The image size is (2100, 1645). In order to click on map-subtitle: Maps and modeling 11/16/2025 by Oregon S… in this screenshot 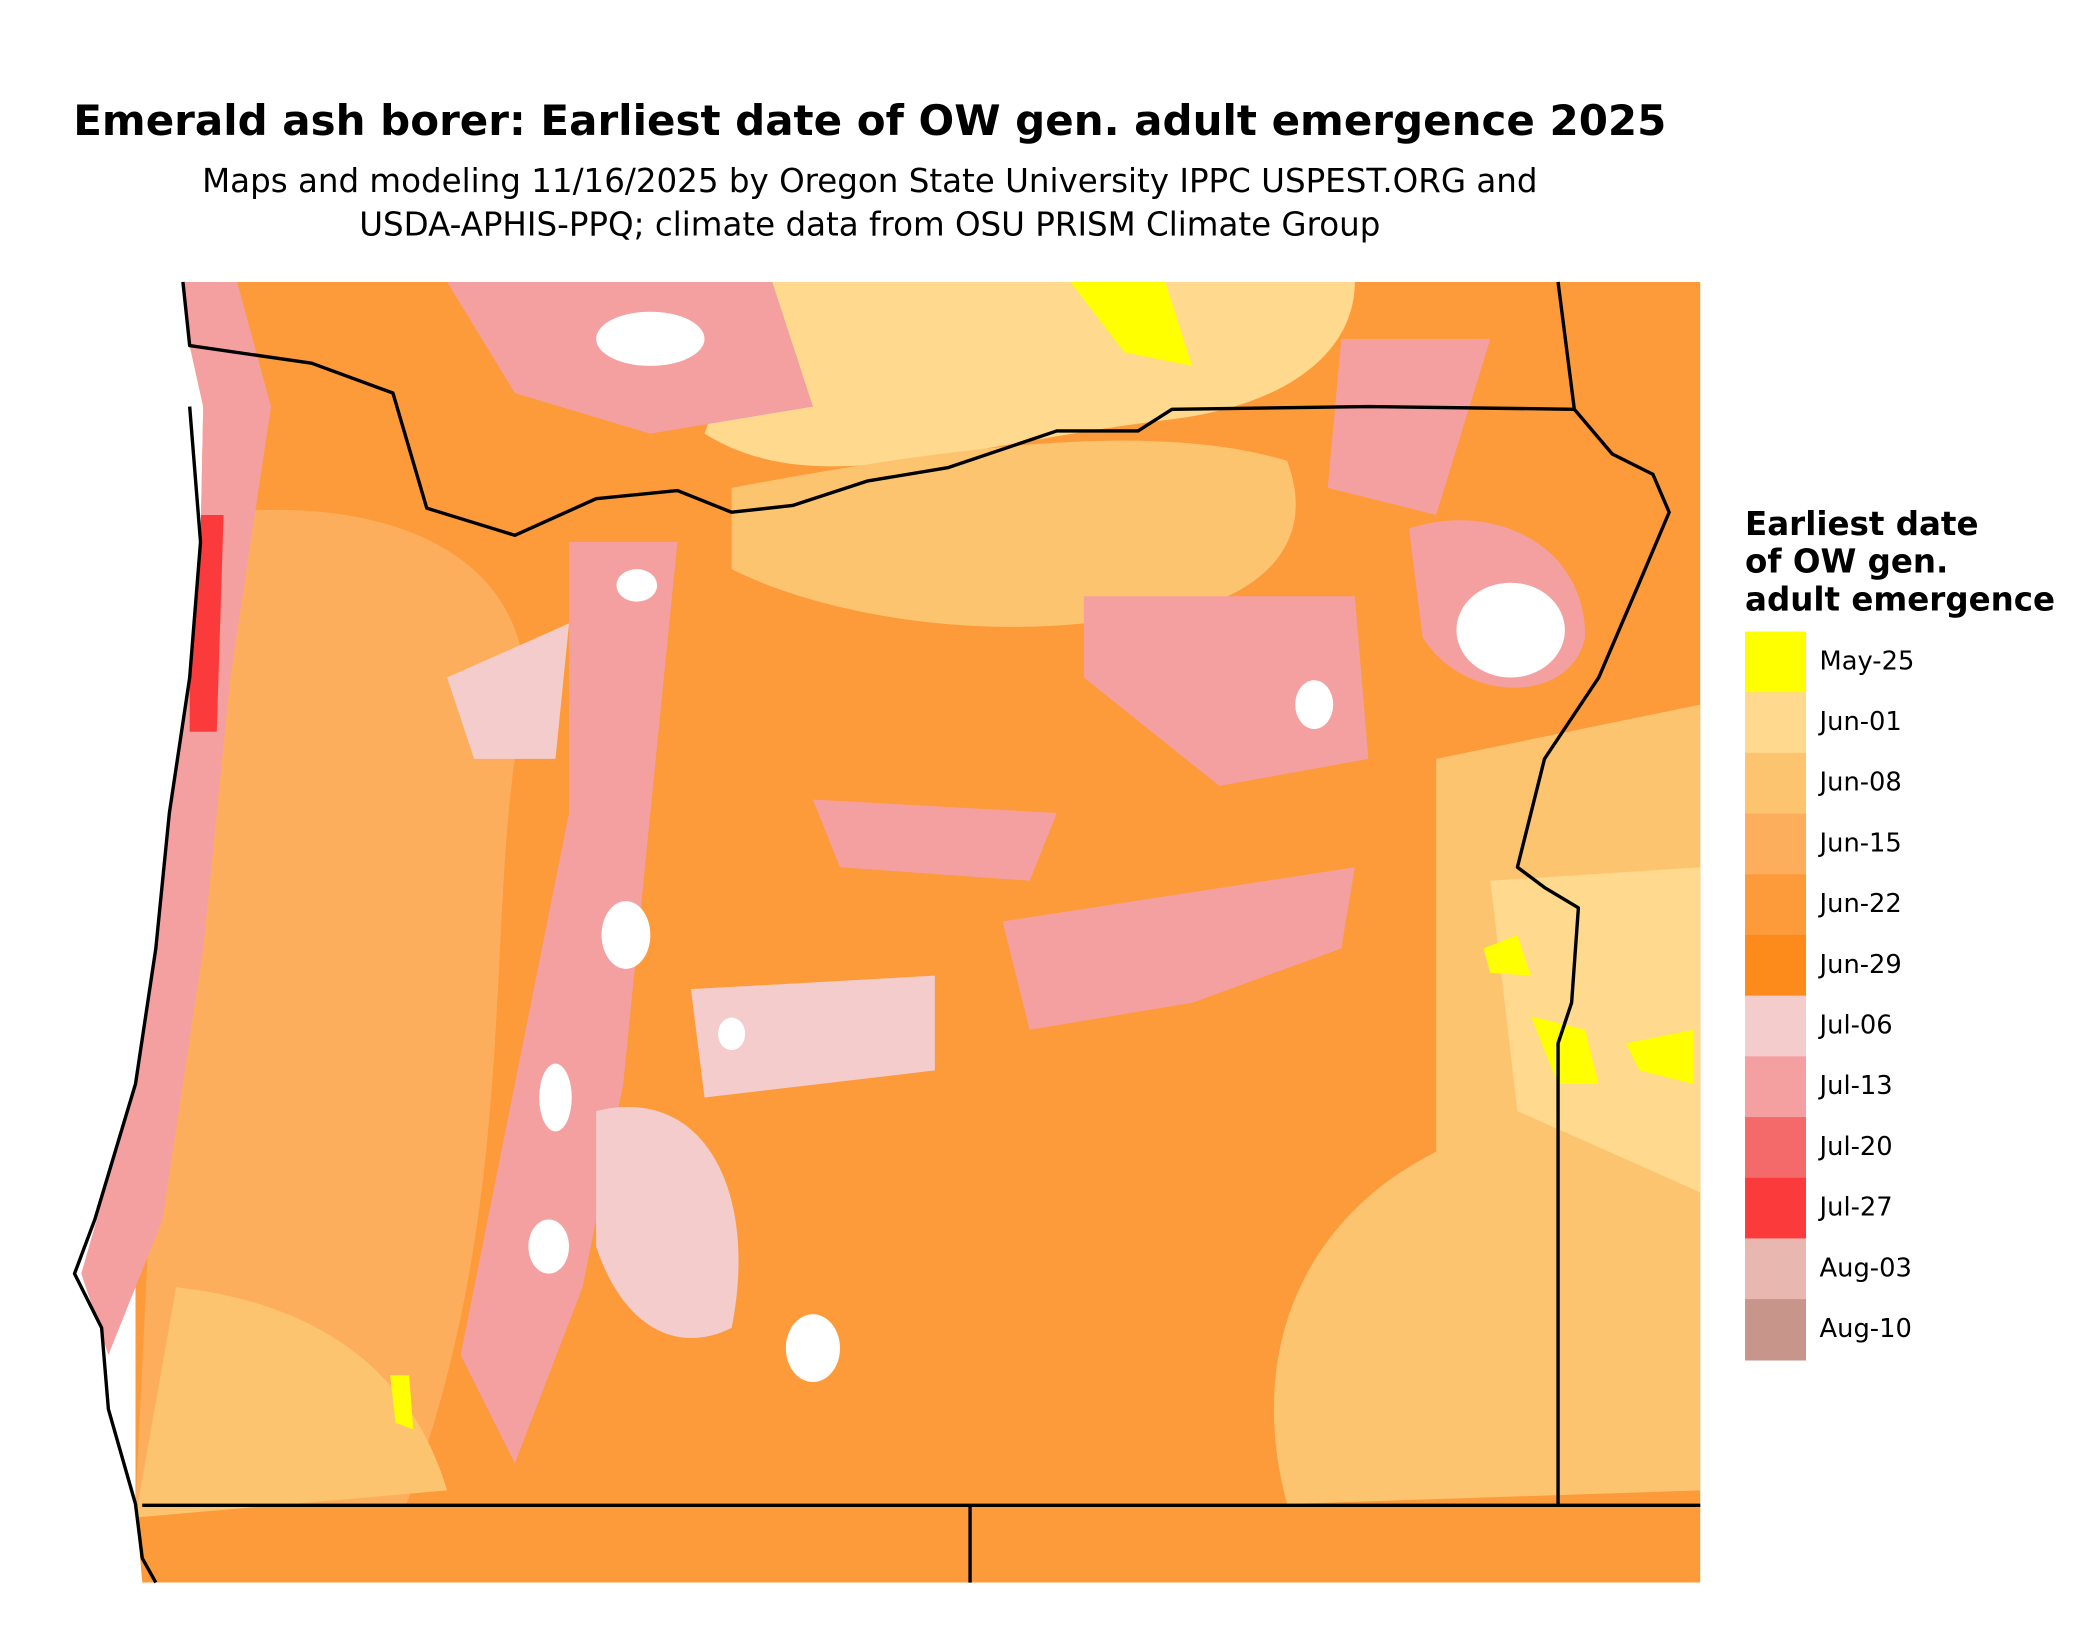, I will do `click(869, 181)`.